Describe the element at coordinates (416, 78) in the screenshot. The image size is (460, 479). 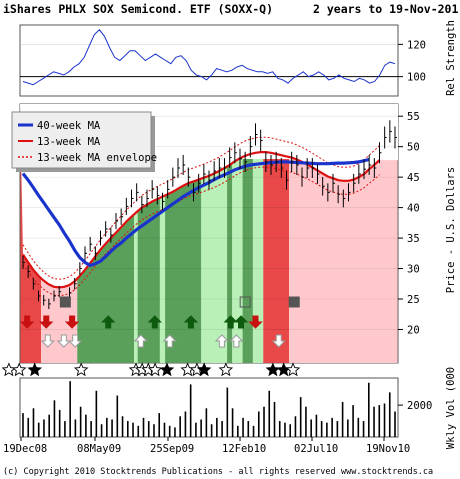
I see `rs-tick-label: 100` at that location.